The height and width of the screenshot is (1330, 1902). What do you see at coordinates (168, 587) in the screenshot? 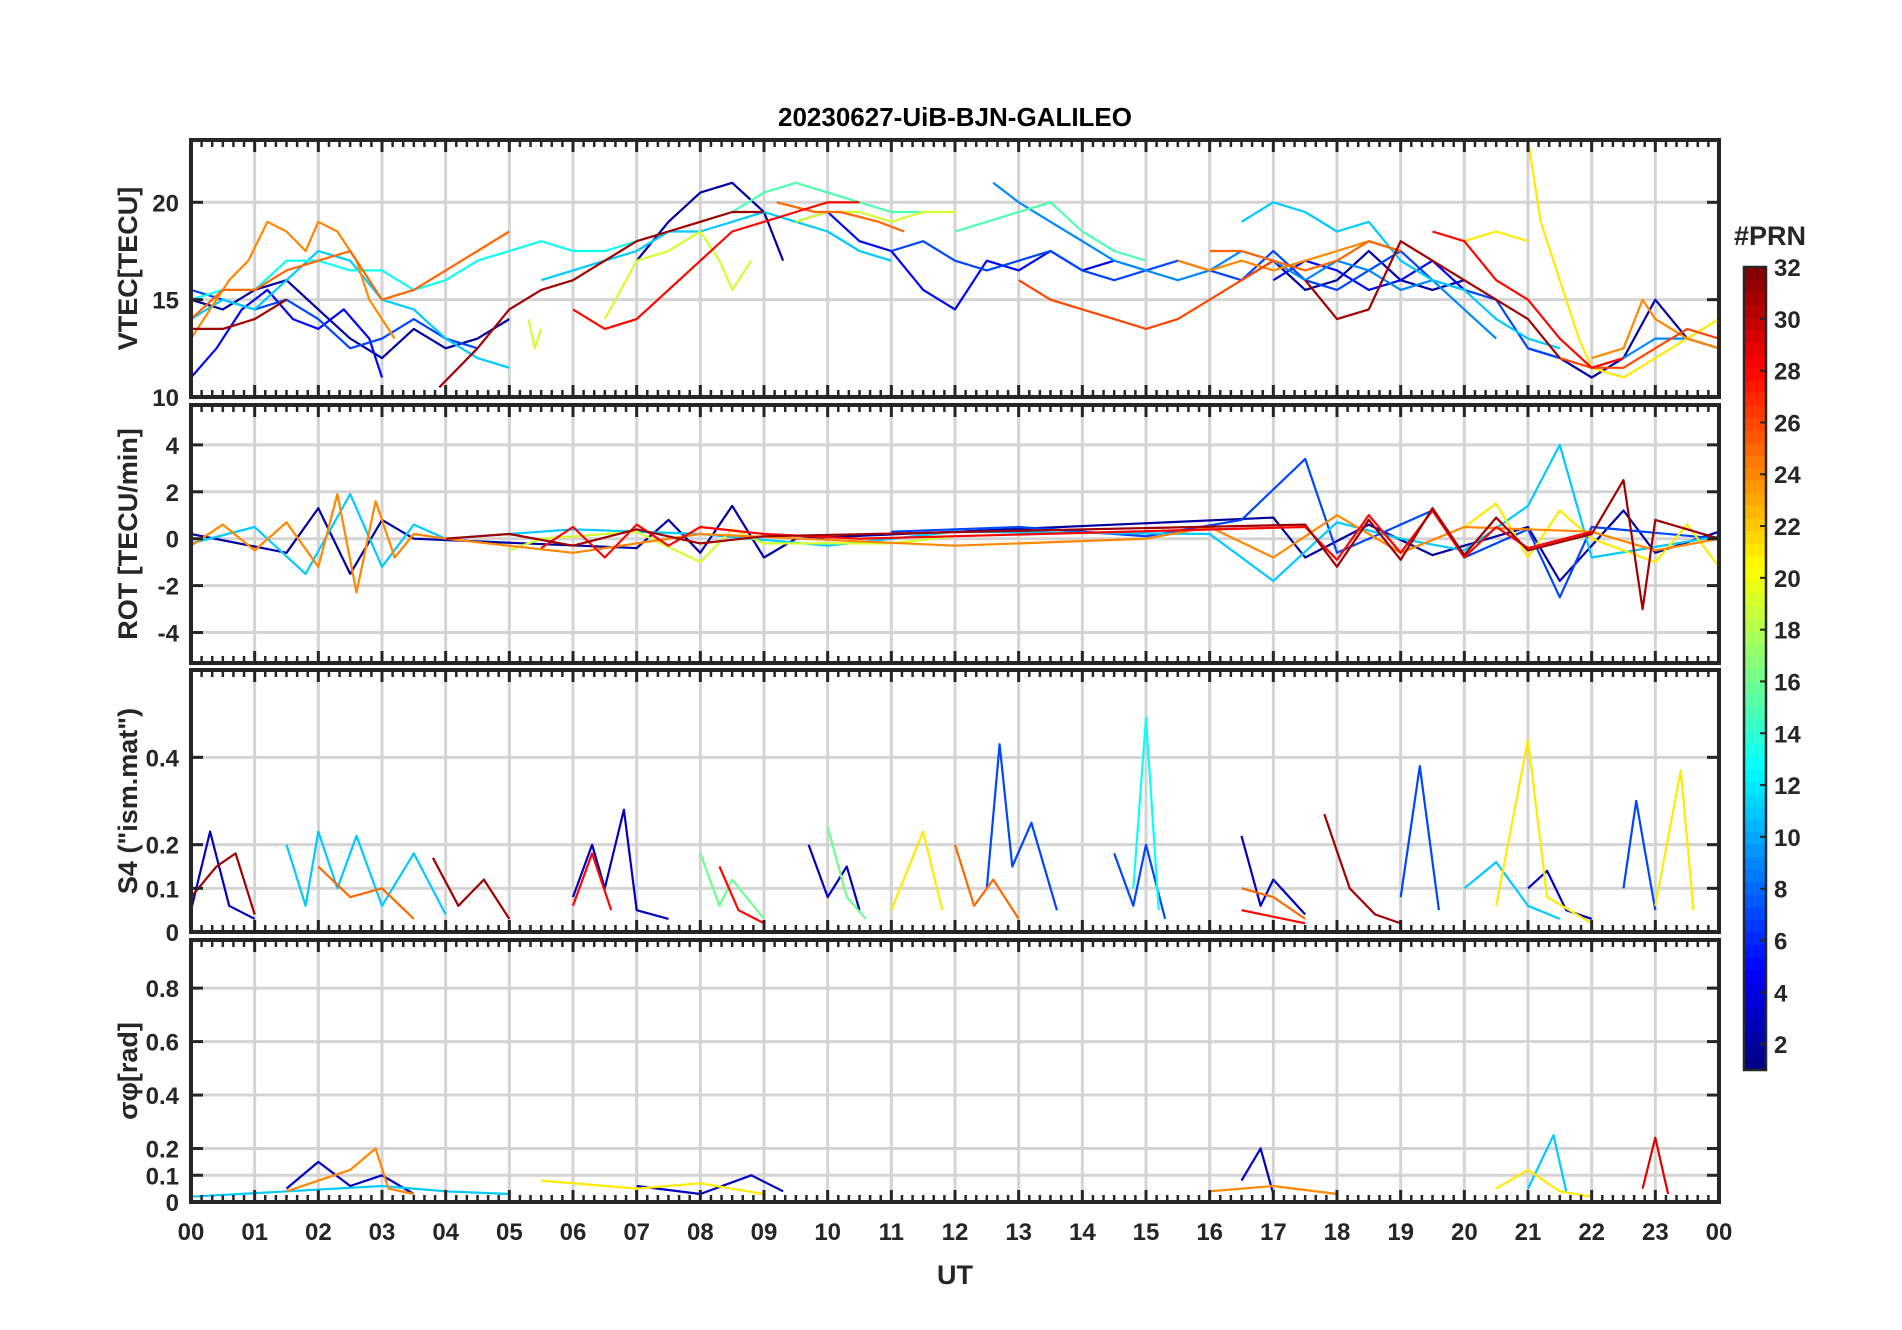
I see `y-tick-label: -2` at bounding box center [168, 587].